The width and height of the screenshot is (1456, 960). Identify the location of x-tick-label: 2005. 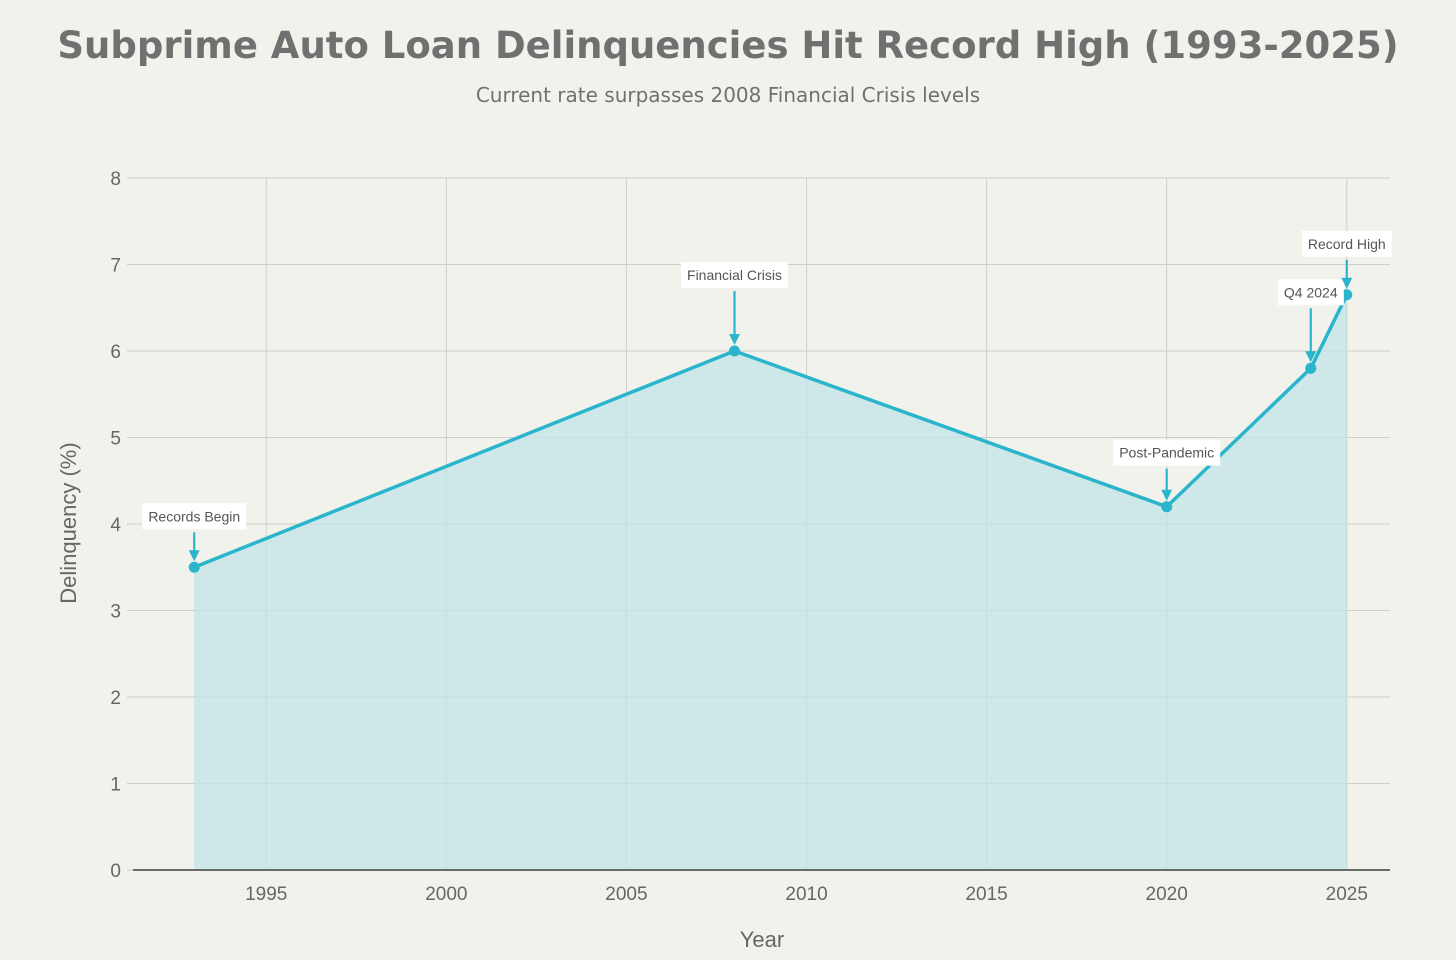
(626, 894).